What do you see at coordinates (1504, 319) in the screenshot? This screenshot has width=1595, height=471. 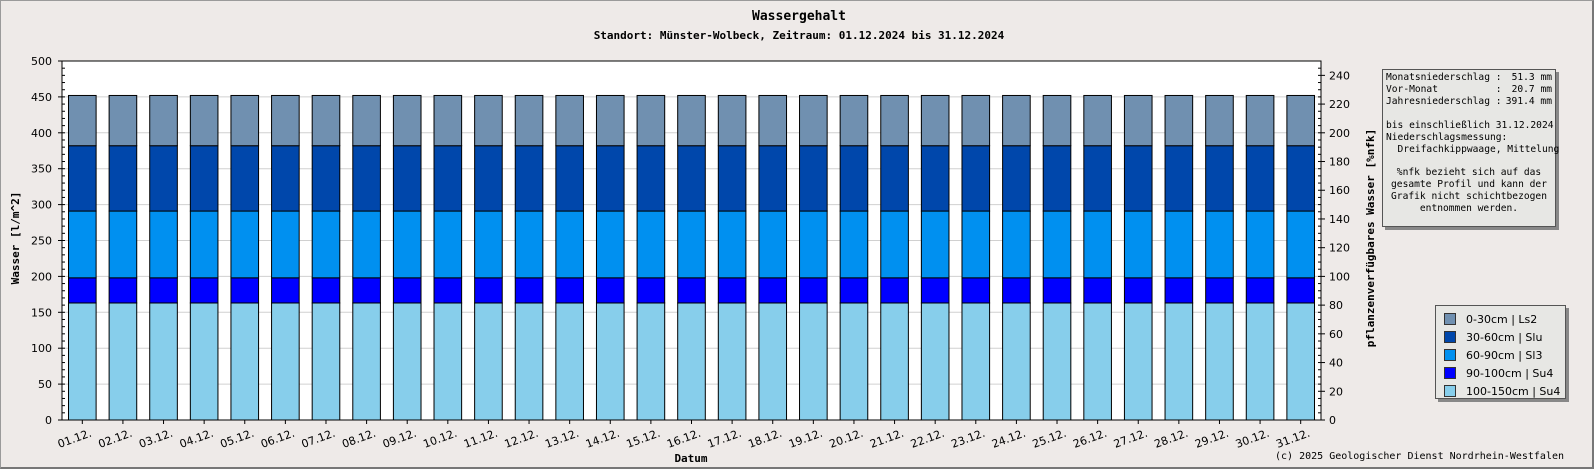 I see `legend-item: 0-30cm | Ls2` at bounding box center [1504, 319].